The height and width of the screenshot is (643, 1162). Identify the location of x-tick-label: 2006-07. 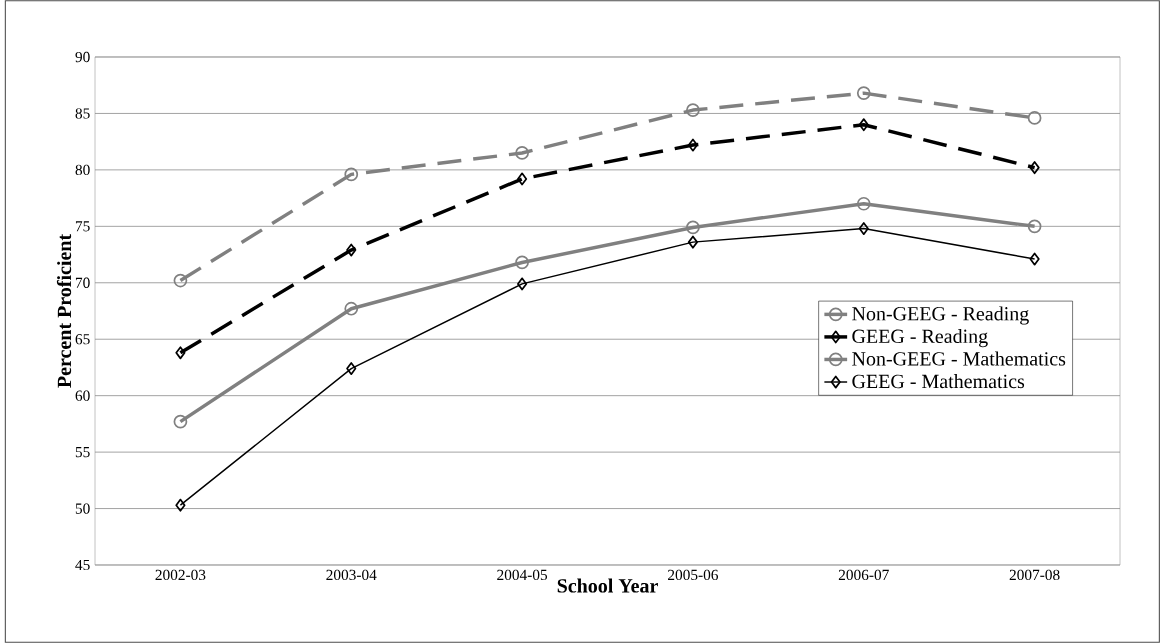
(863, 575).